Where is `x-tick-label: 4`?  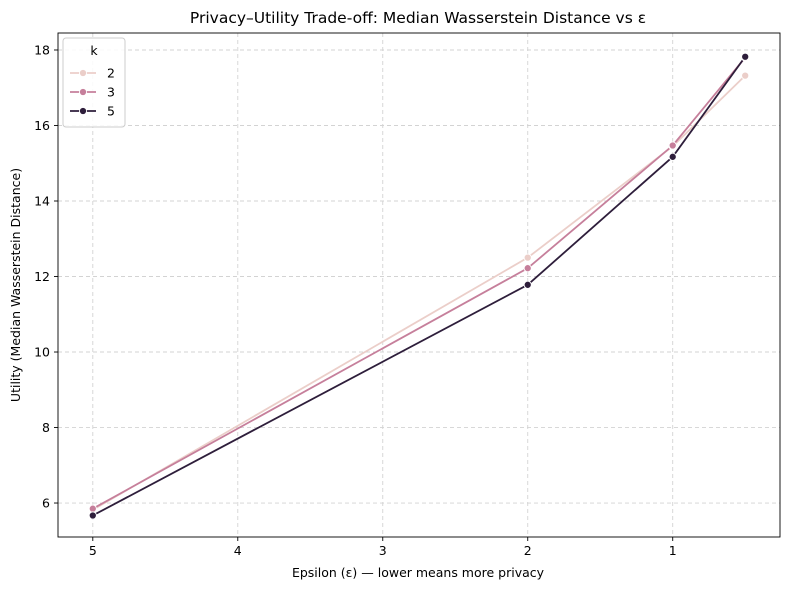 x-tick-label: 4 is located at coordinates (238, 550).